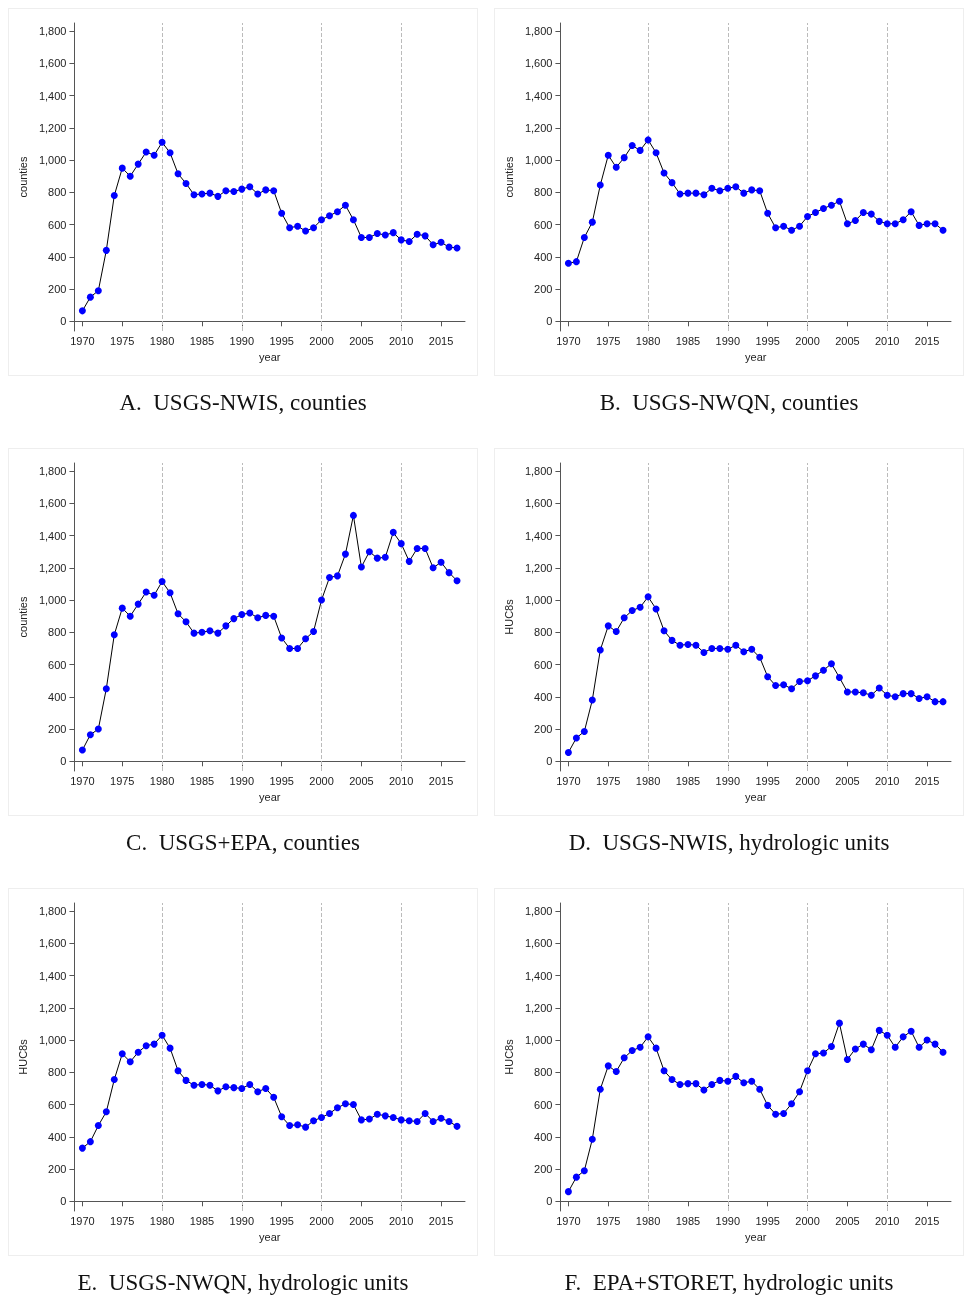 Image resolution: width=973 pixels, height=1302 pixels. Describe the element at coordinates (729, 843) in the screenshot. I see `text: D. USGS-NWIS, hydrologic units` at that location.